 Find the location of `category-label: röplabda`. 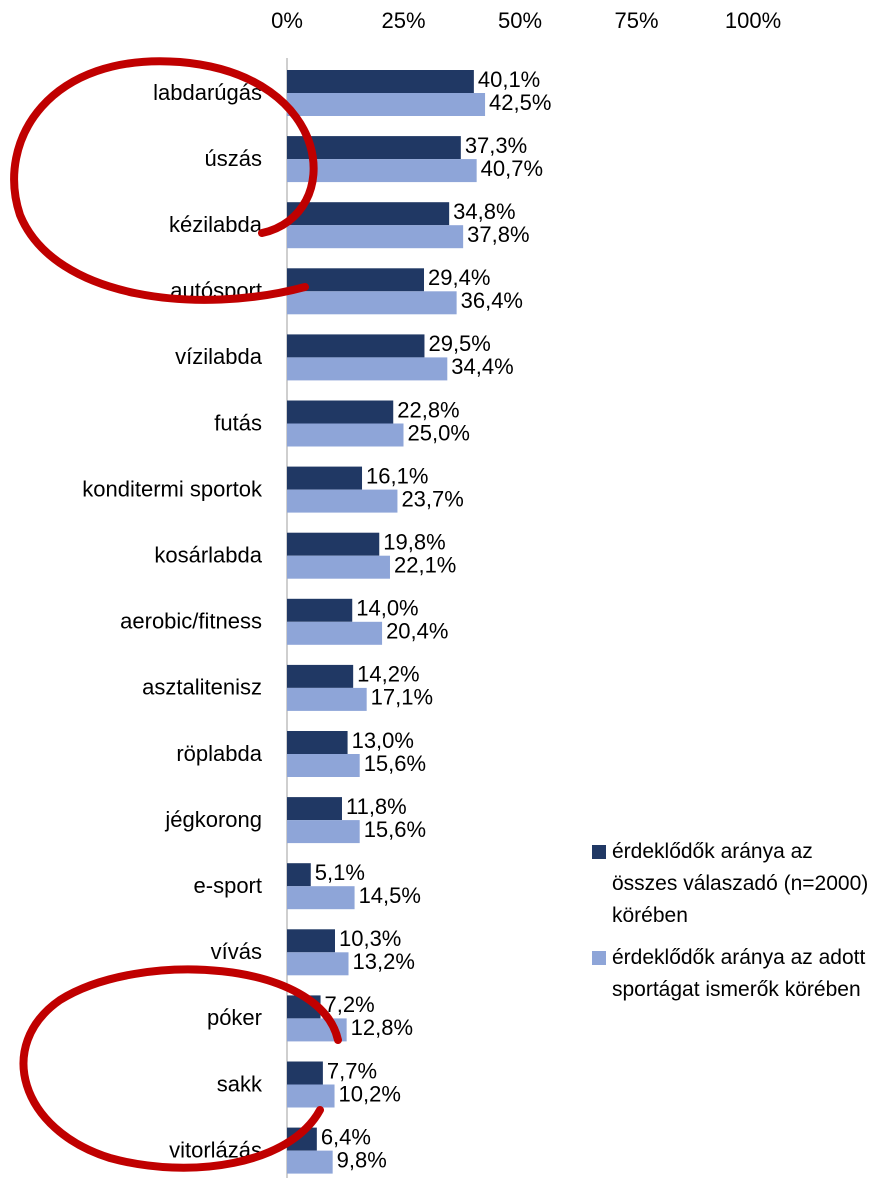

category-label: röplabda is located at coordinates (219, 753).